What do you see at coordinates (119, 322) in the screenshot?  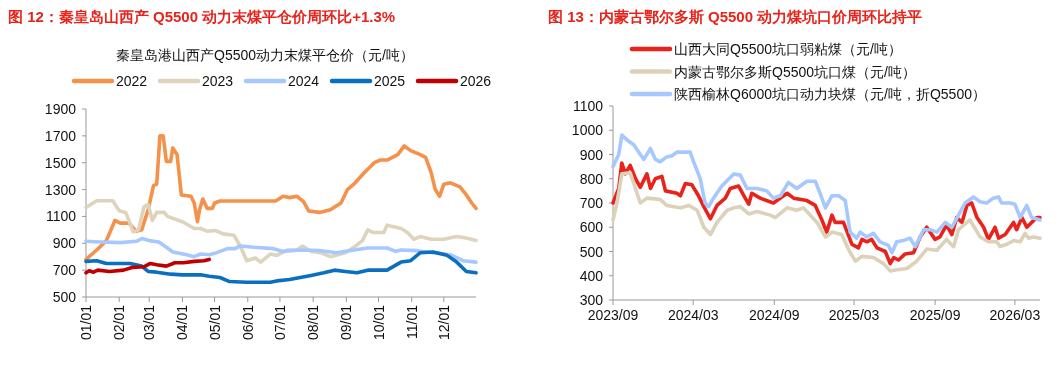 I see `x-tick-label: 02/01` at bounding box center [119, 322].